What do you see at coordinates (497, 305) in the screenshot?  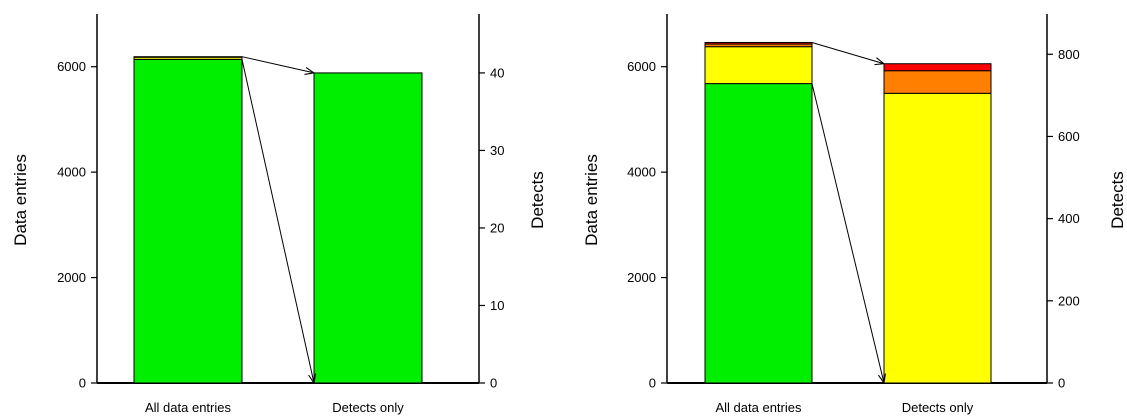 I see `right-tick-label: 10` at bounding box center [497, 305].